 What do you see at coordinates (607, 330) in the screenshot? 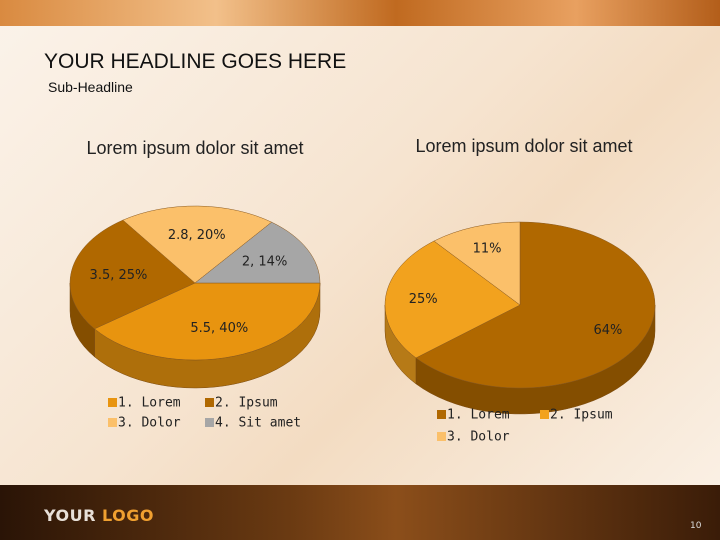
I see `data-label: 64%` at bounding box center [607, 330].